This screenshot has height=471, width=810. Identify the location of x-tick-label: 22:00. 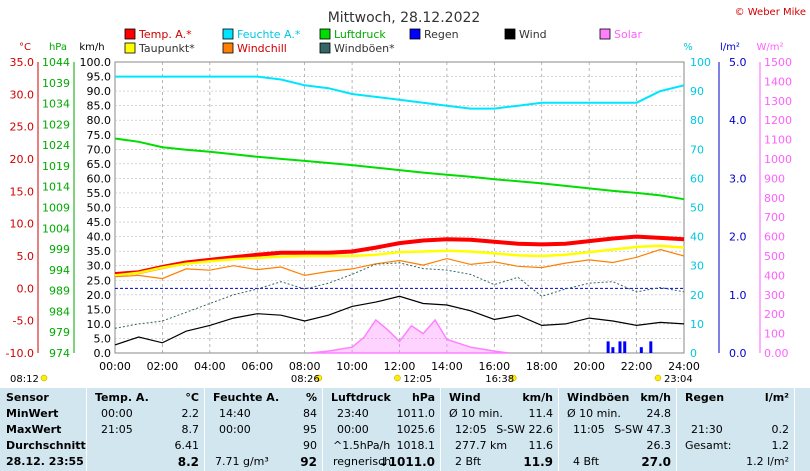
(637, 366).